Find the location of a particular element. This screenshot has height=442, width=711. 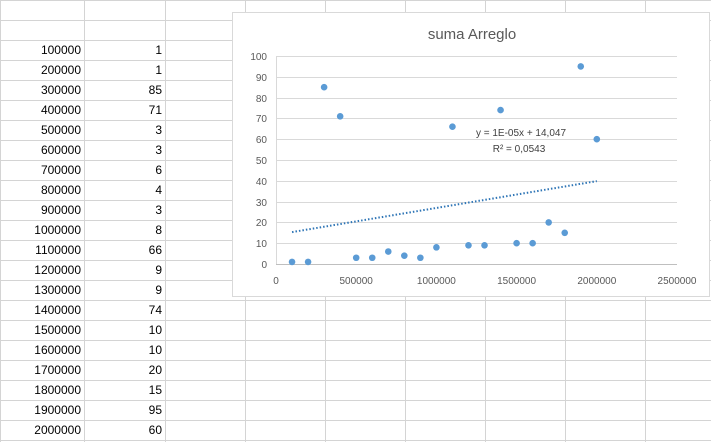

cell-a: 1300000 is located at coordinates (57, 290).